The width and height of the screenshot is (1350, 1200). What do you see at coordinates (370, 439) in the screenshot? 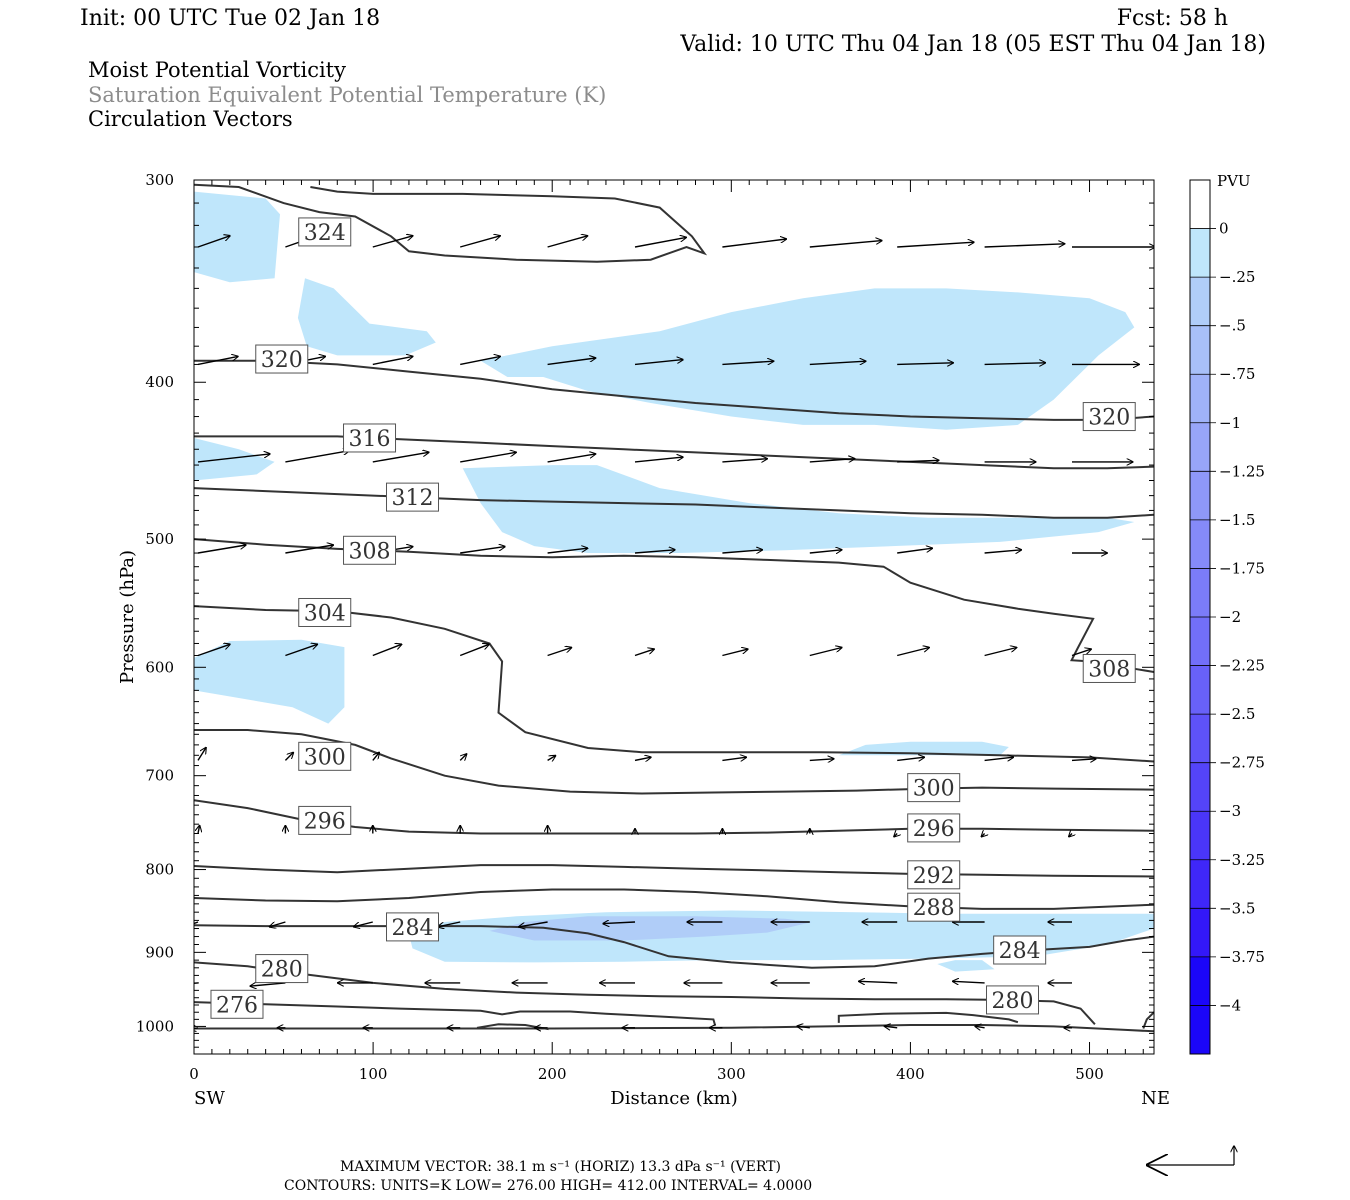
I see `contour-label: 316` at bounding box center [370, 439].